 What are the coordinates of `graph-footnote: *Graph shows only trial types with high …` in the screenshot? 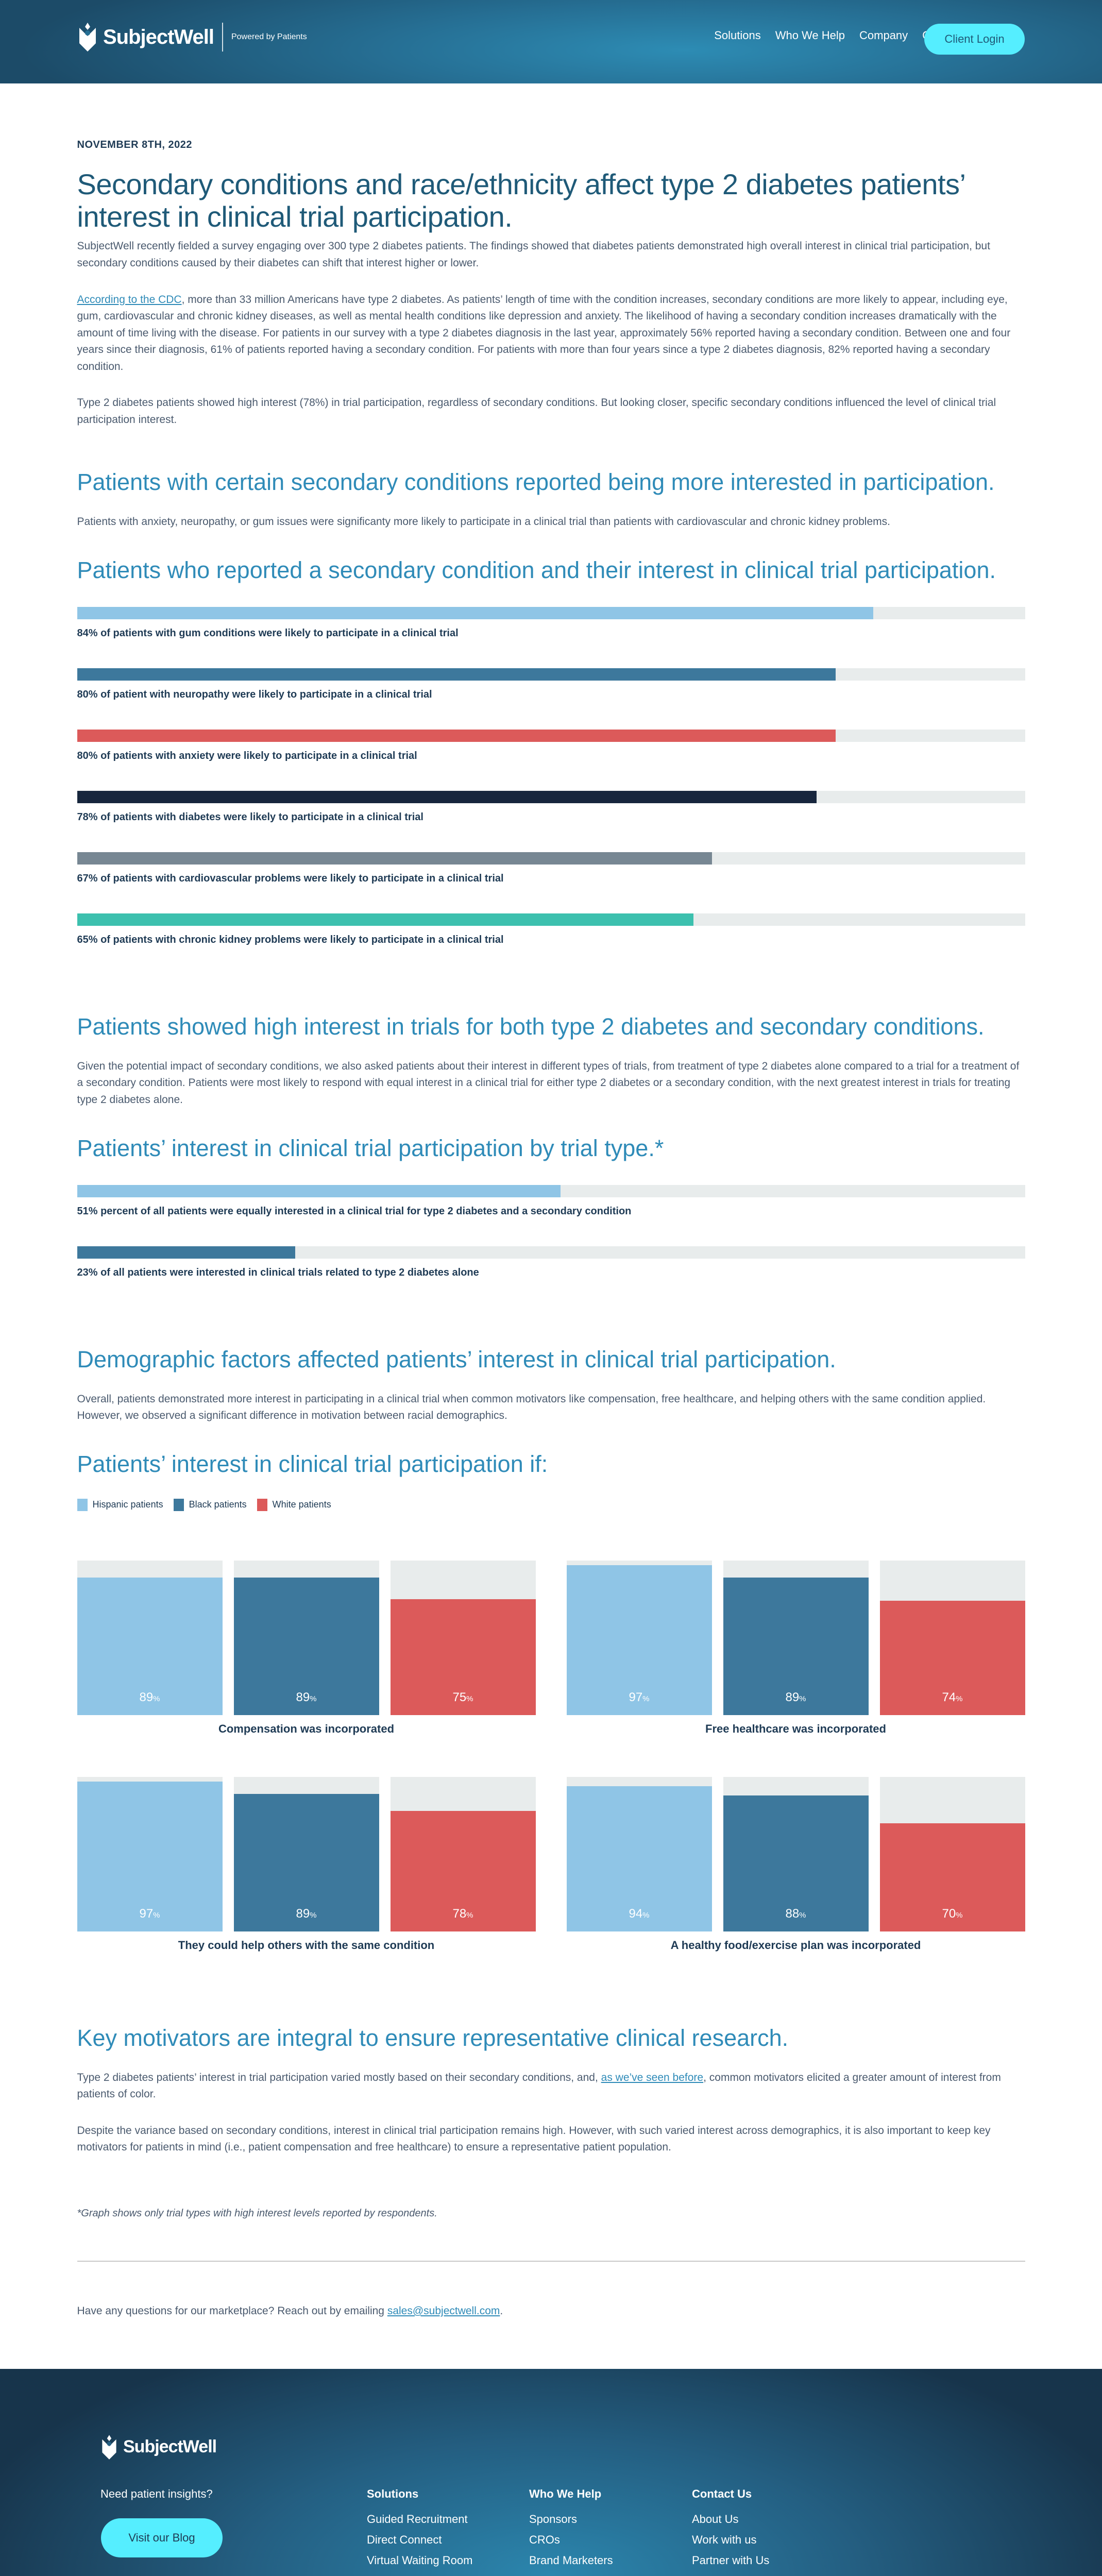 It's located at (257, 2213).